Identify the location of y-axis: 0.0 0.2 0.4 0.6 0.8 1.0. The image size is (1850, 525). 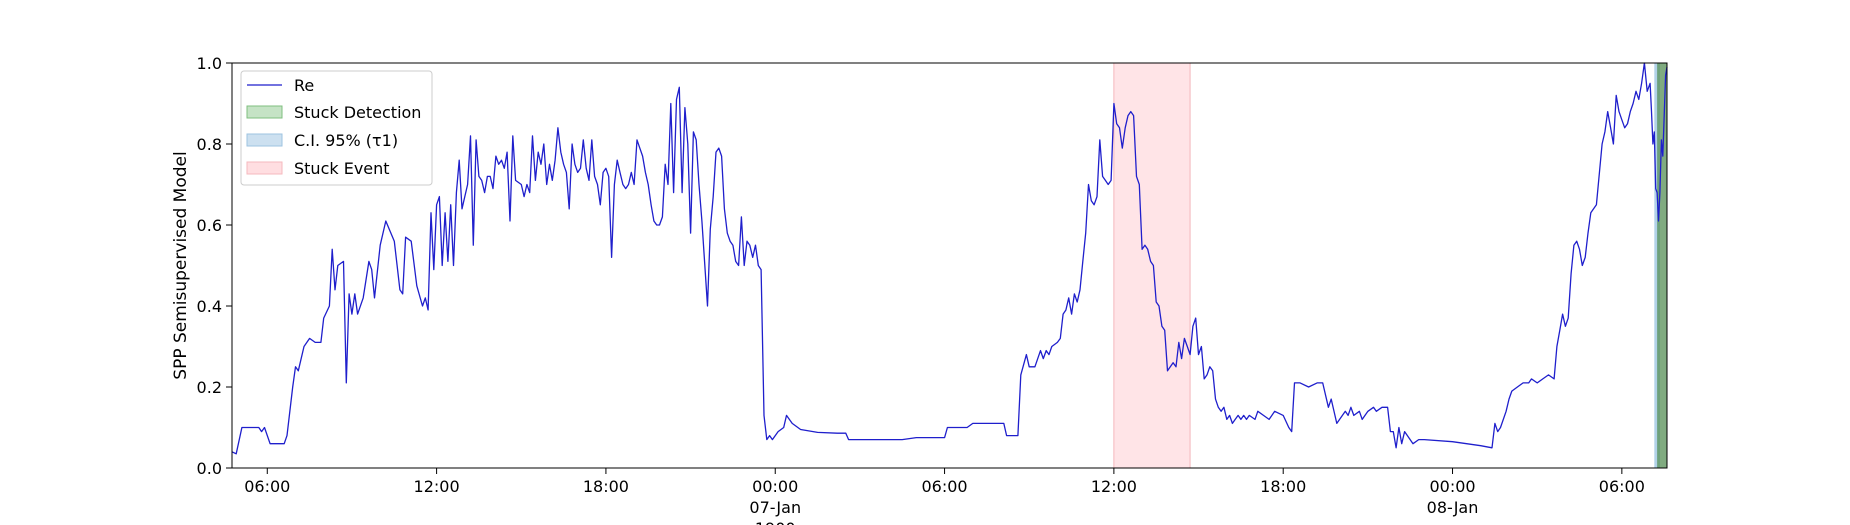
(214, 266).